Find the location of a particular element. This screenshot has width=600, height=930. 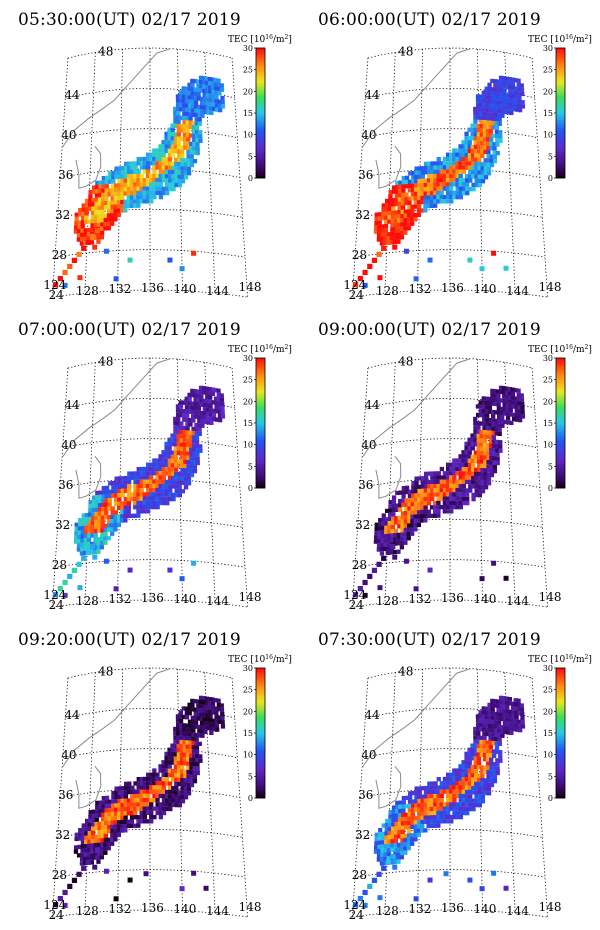

korea-coastline is located at coordinates (388, 787).